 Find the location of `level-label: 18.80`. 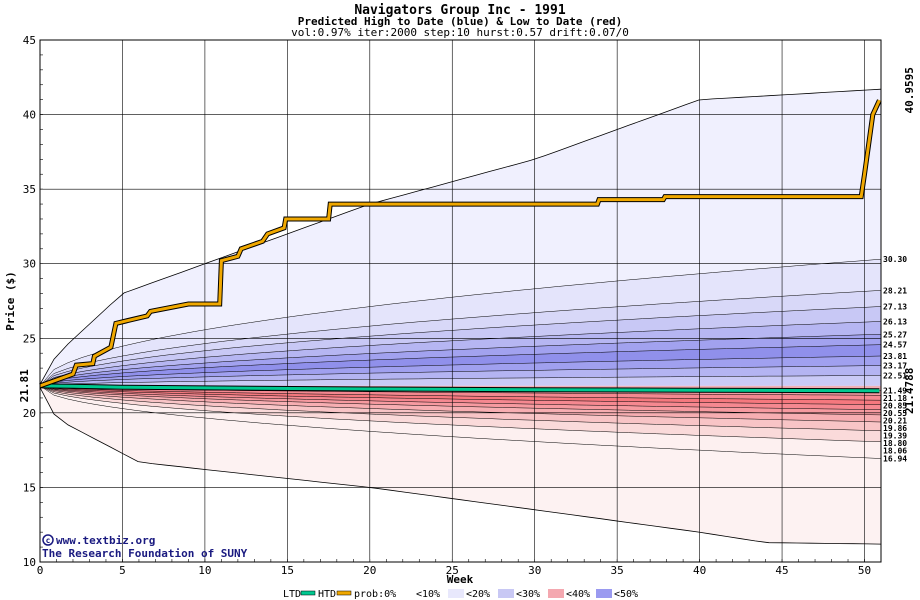

level-label: 18.80 is located at coordinates (895, 443).